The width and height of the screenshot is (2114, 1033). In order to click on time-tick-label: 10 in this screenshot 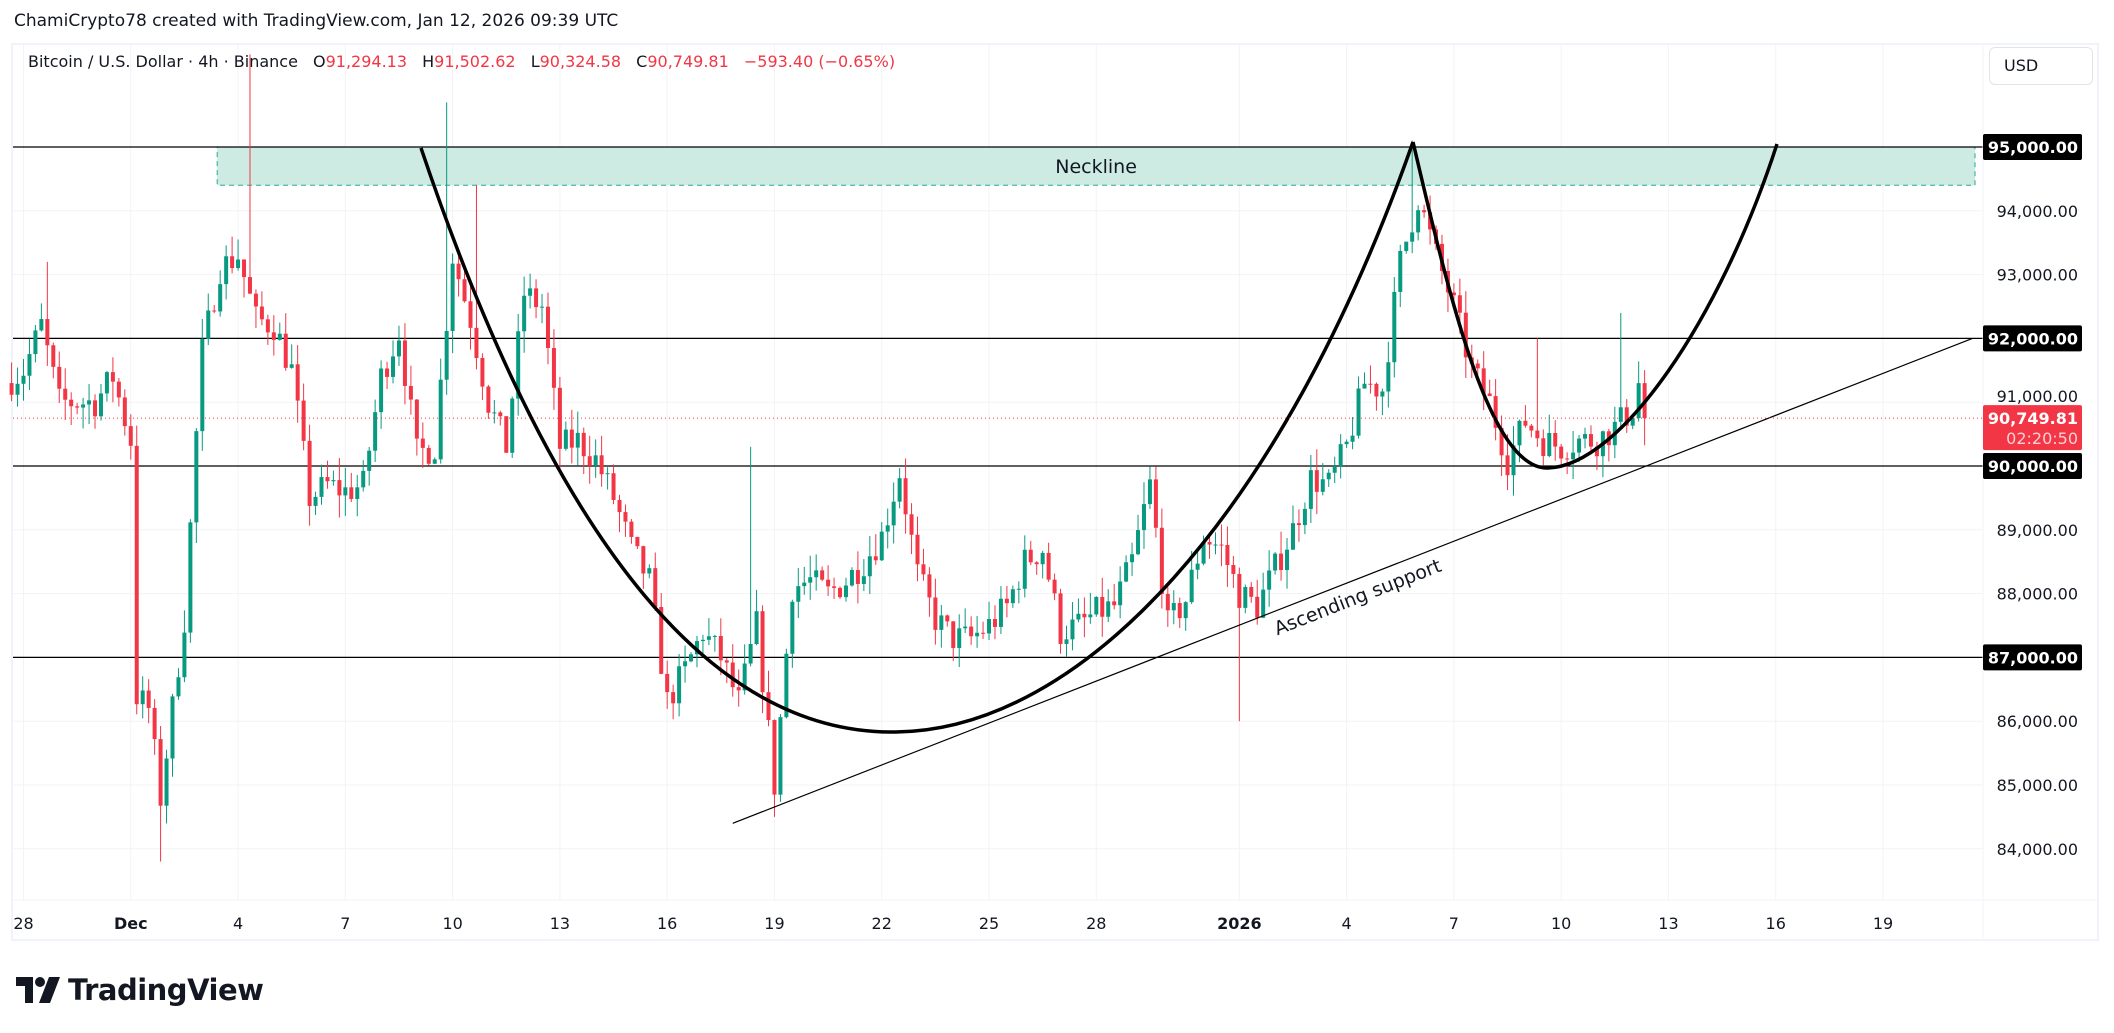, I will do `click(1561, 923)`.